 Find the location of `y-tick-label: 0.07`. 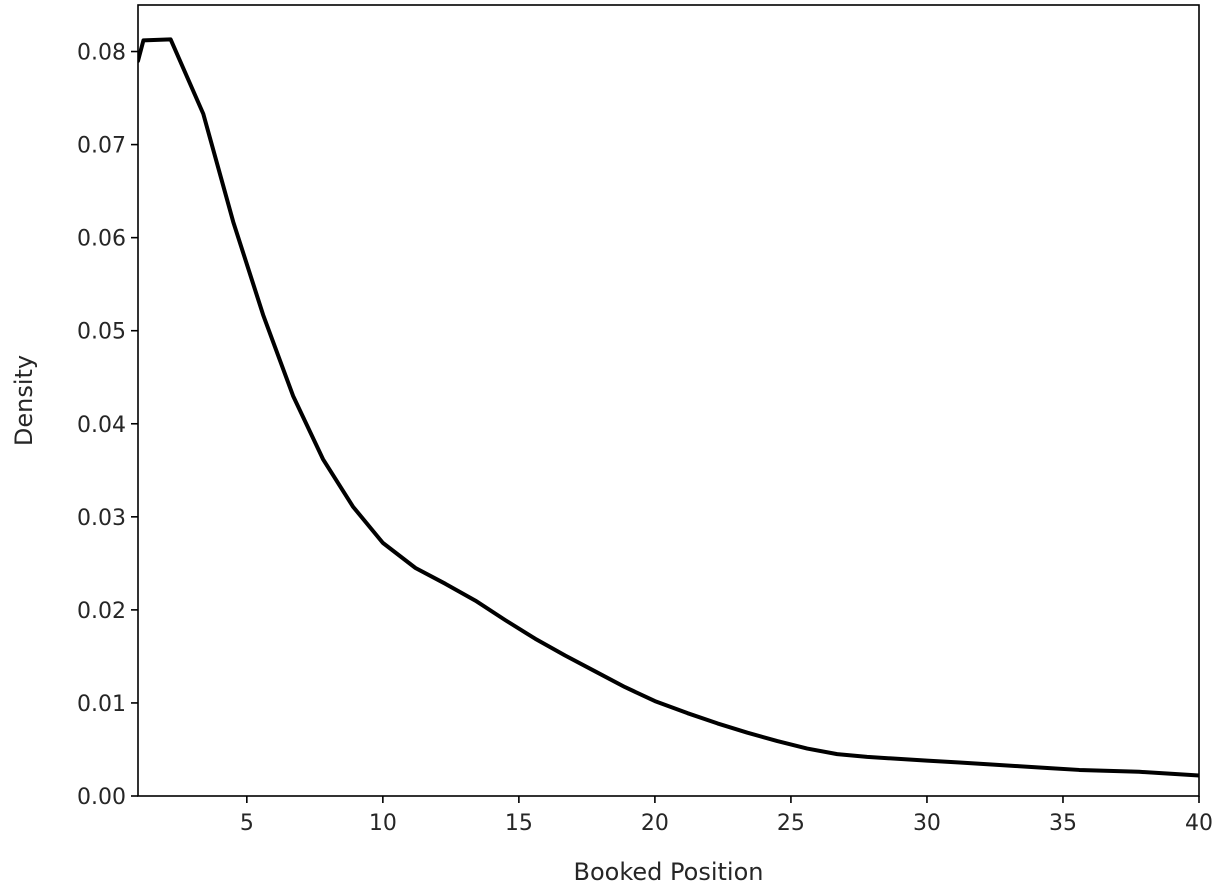

y-tick-label: 0.07 is located at coordinates (101, 146).